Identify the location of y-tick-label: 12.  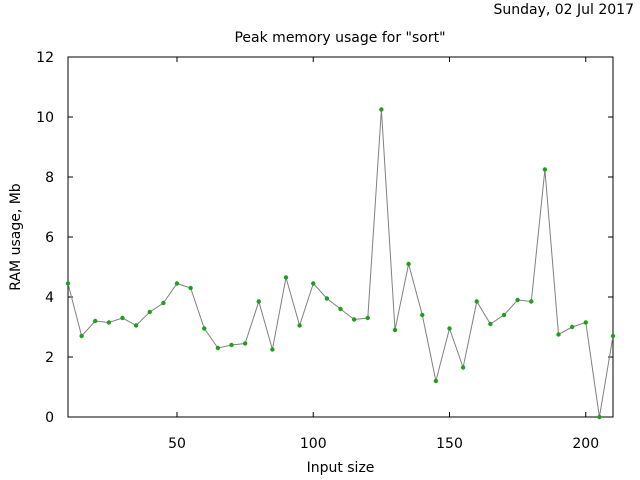
(45, 58).